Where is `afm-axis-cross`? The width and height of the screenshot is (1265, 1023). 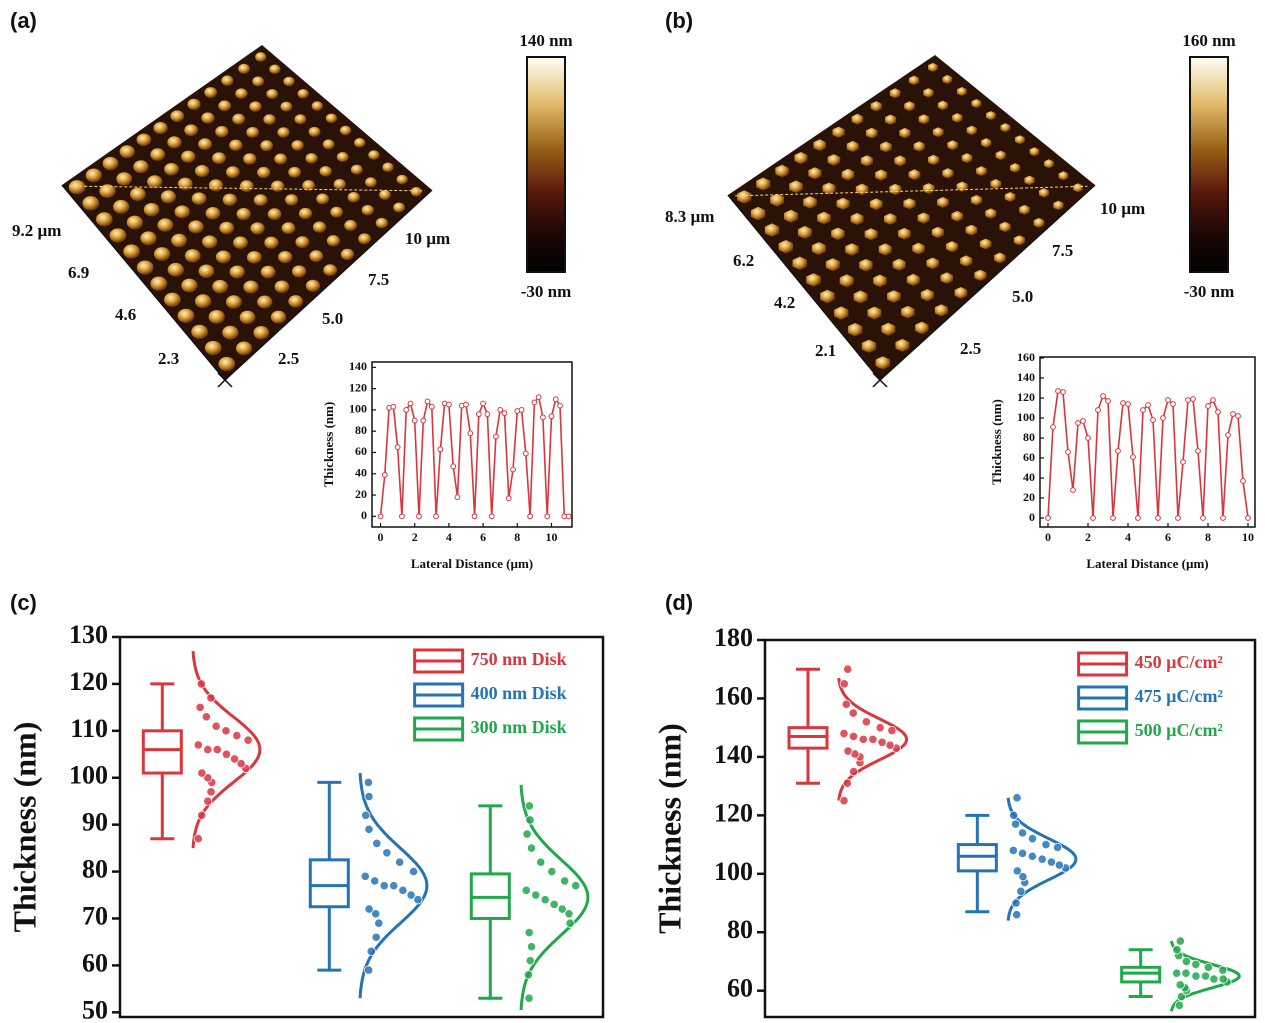
afm-axis-cross is located at coordinates (880, 380).